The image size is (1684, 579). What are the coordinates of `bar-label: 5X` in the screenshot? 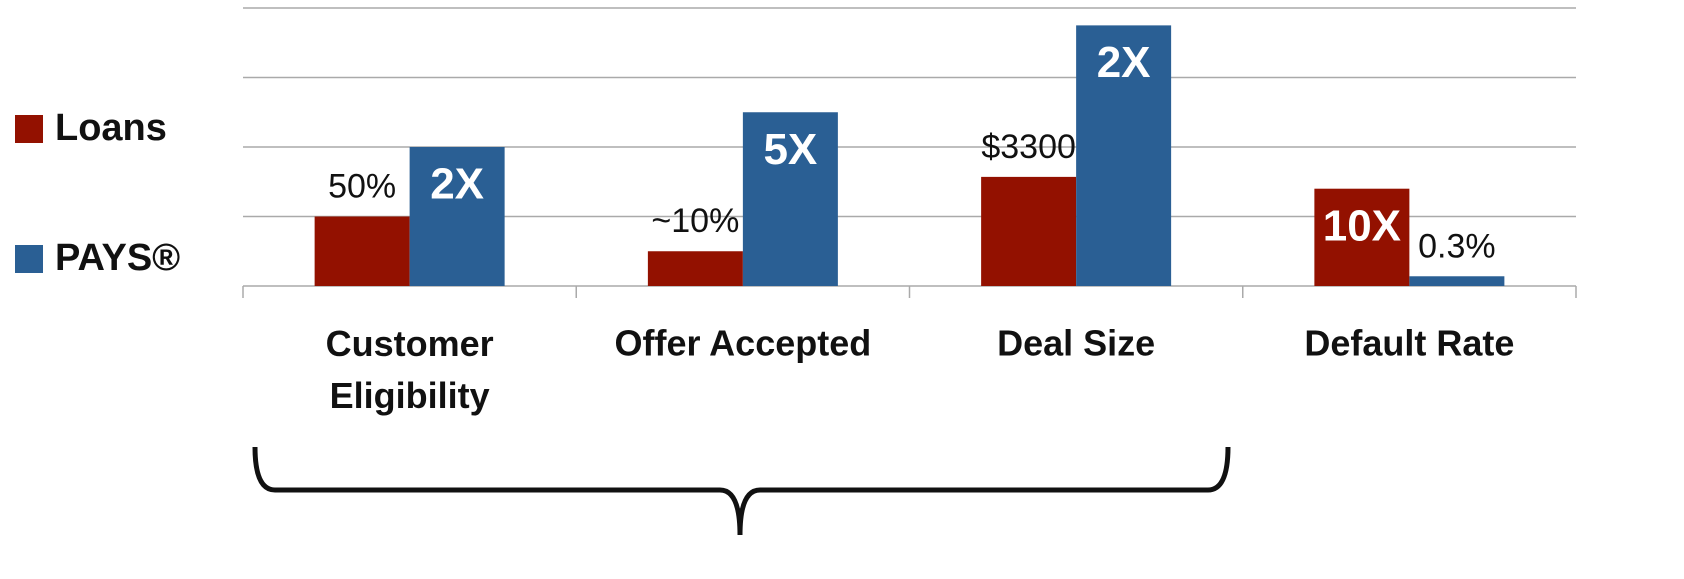 It's located at (790, 149).